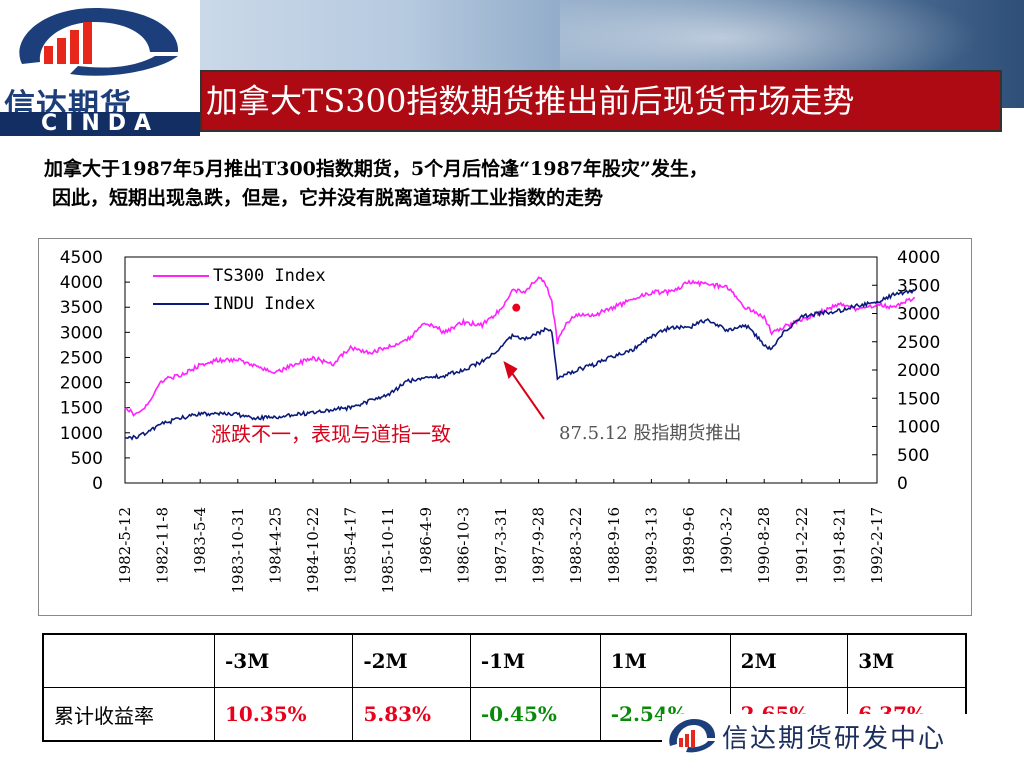  What do you see at coordinates (351, 545) in the screenshot?
I see `x-axis-tick-label: 1985-4-17` at bounding box center [351, 545].